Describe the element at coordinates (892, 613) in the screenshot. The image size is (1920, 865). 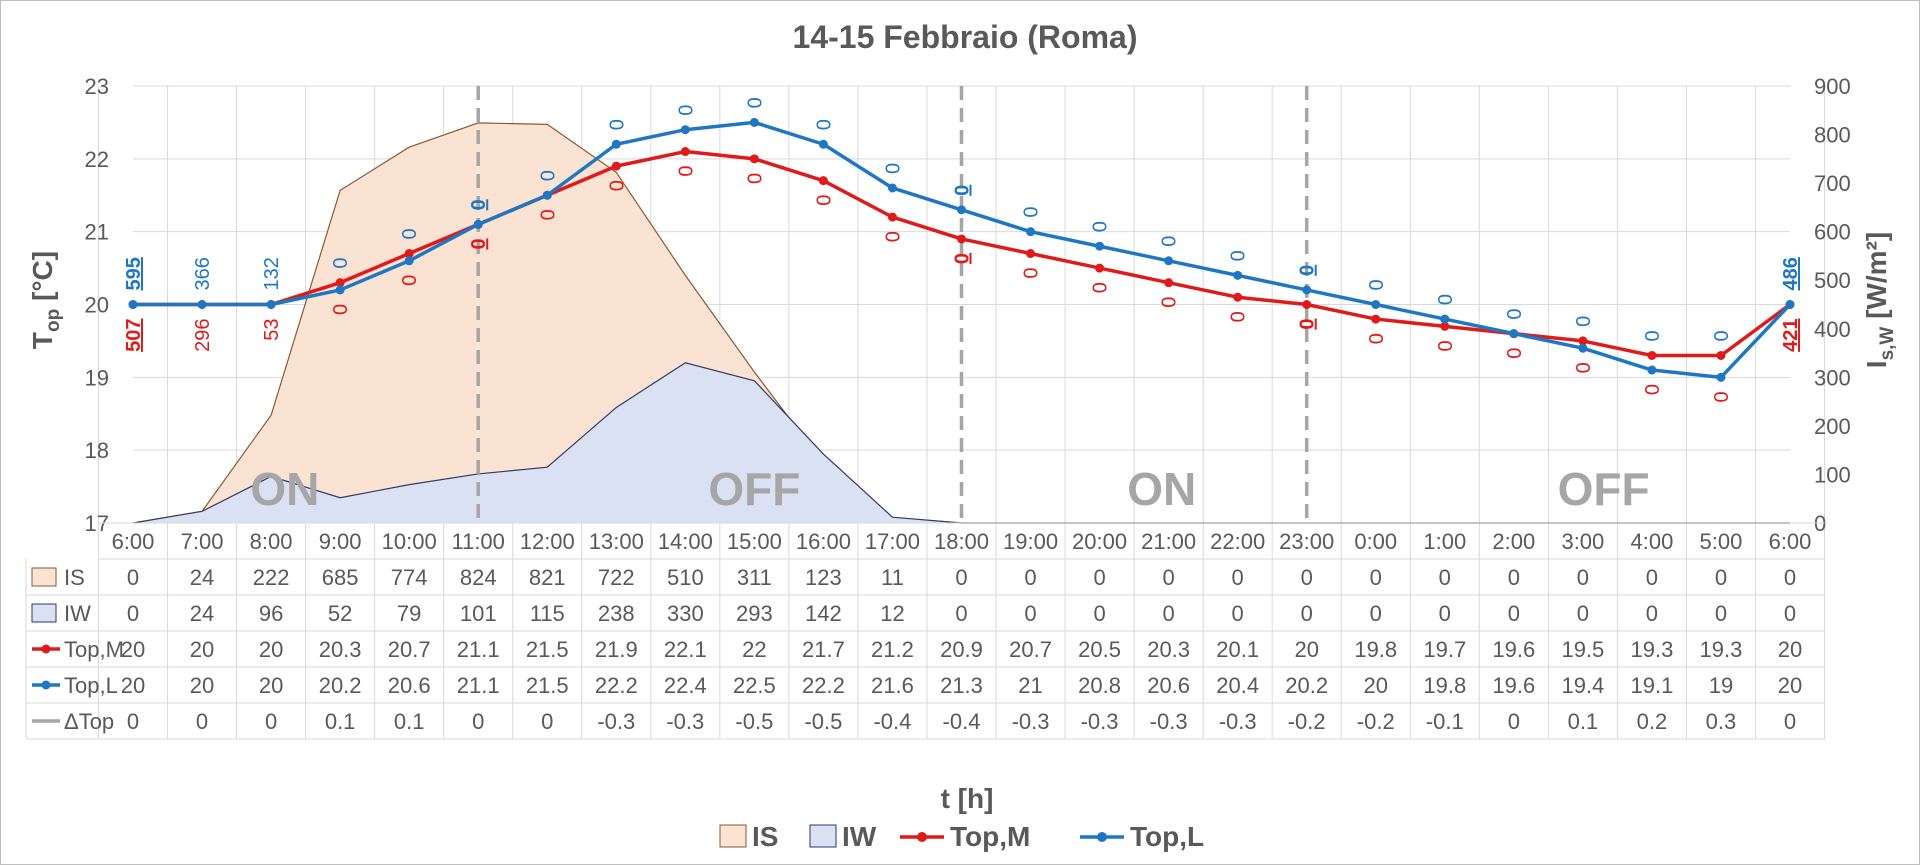
I see `table-cell: 12` at that location.